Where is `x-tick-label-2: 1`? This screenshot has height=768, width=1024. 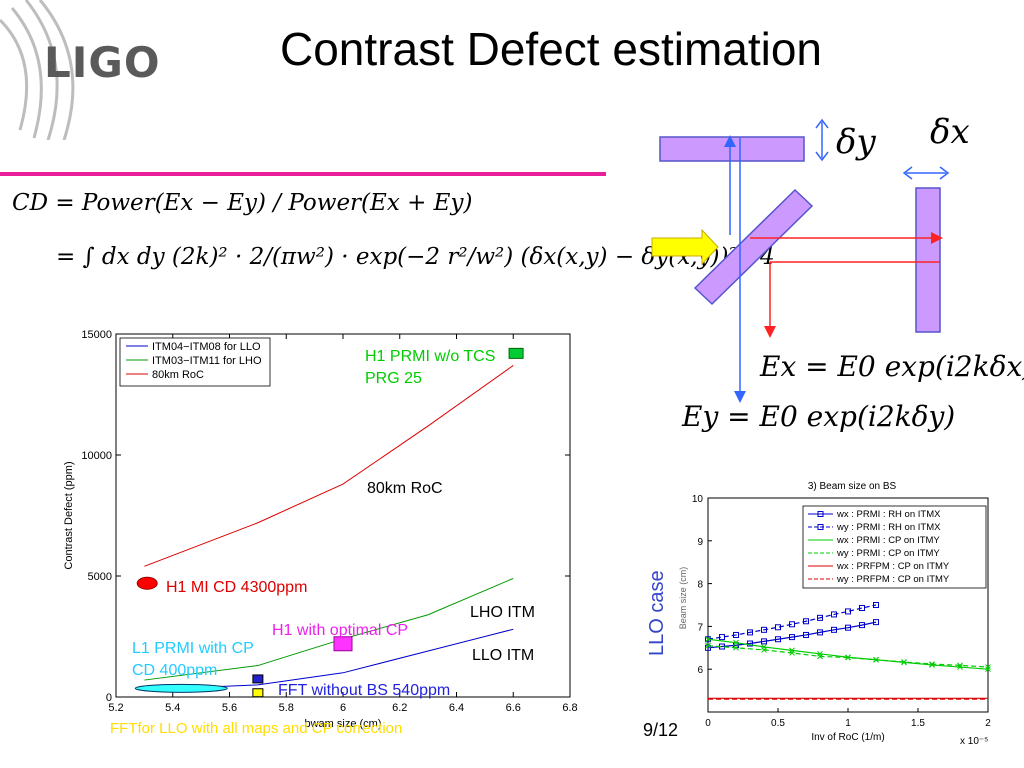
x-tick-label-2: 1 is located at coordinates (848, 723).